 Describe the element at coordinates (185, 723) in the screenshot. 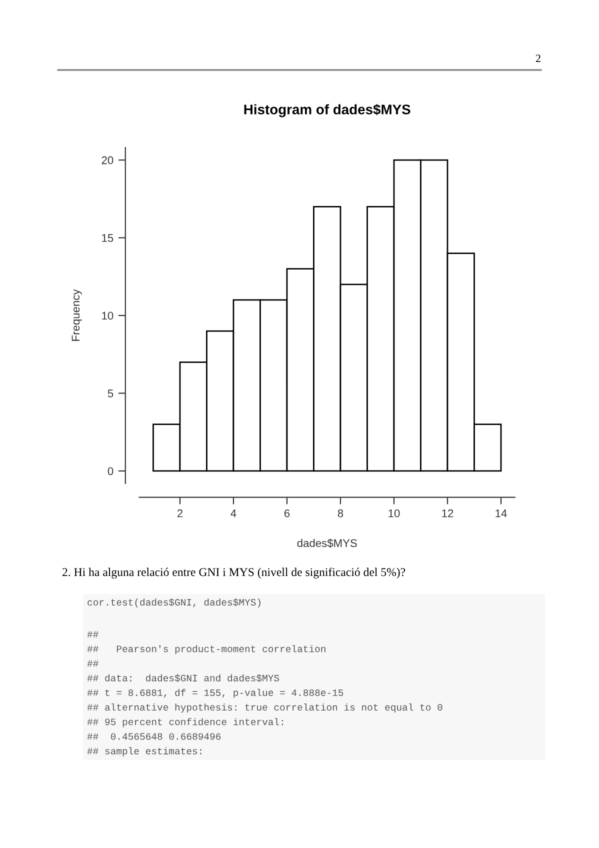

I see `text: ## 95 percent confidence interval:` at that location.